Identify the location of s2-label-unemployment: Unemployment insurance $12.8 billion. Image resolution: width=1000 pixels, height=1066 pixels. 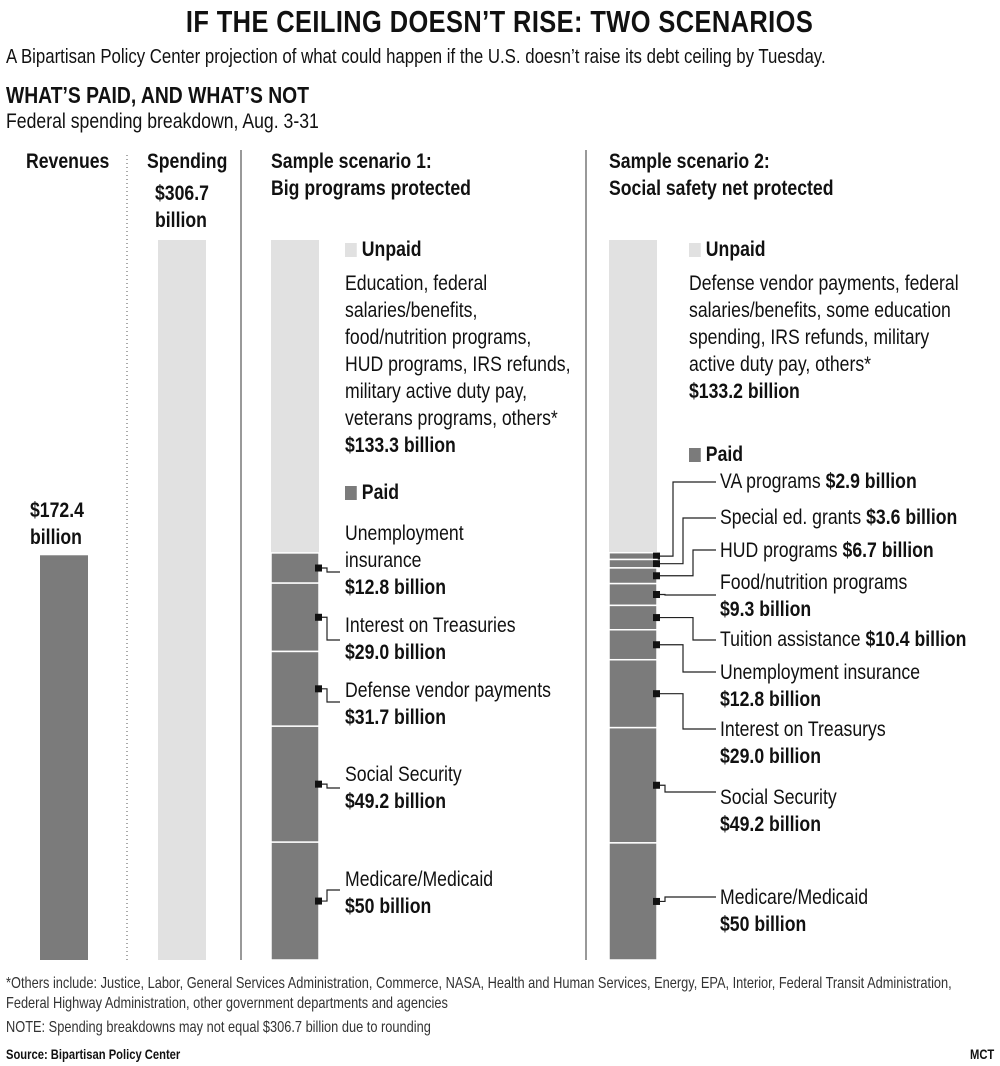
(820, 686).